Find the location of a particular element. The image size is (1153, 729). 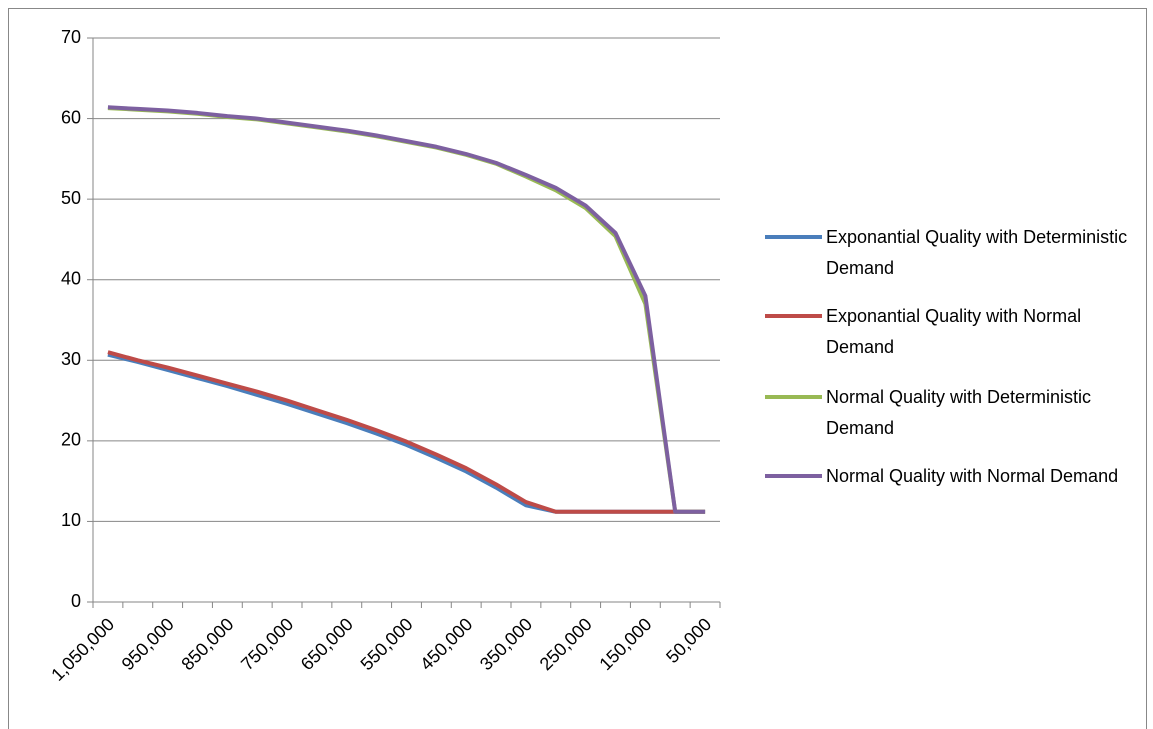

y-tick-label: 0 is located at coordinates (76, 601).